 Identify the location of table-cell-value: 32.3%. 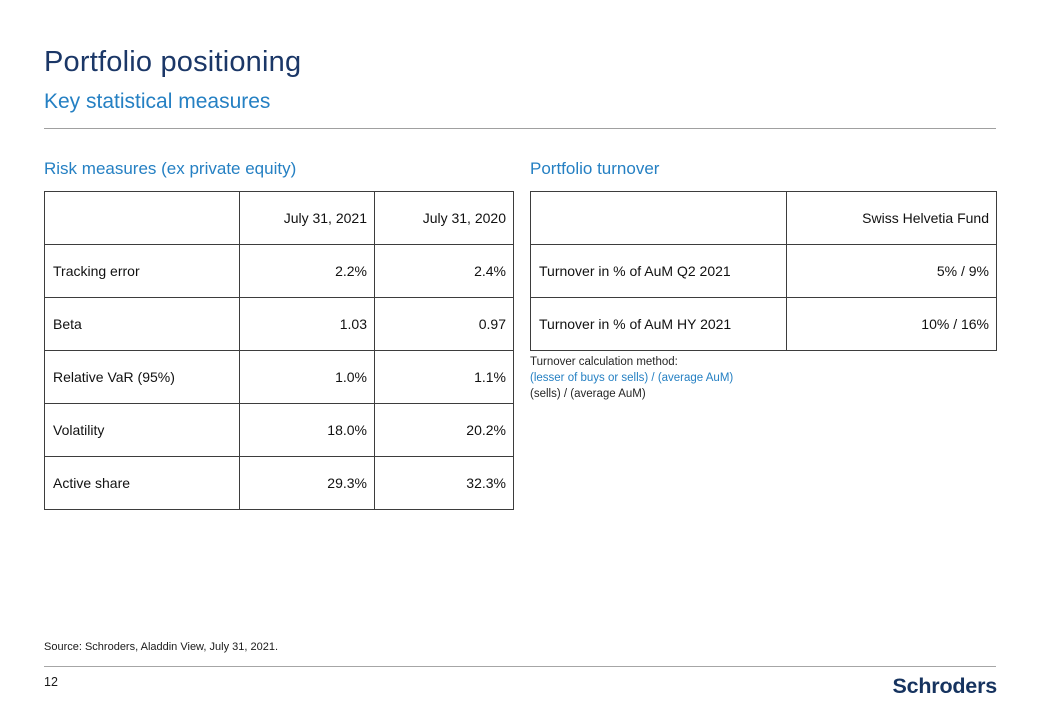
(444, 483).